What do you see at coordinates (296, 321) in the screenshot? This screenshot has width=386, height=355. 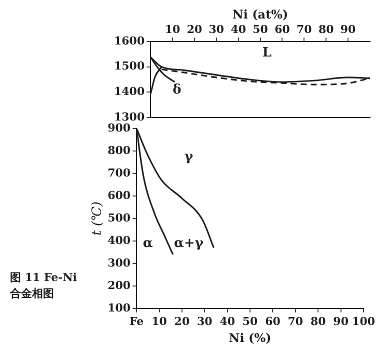 I see `x-tick-label: 70` at bounding box center [296, 321].